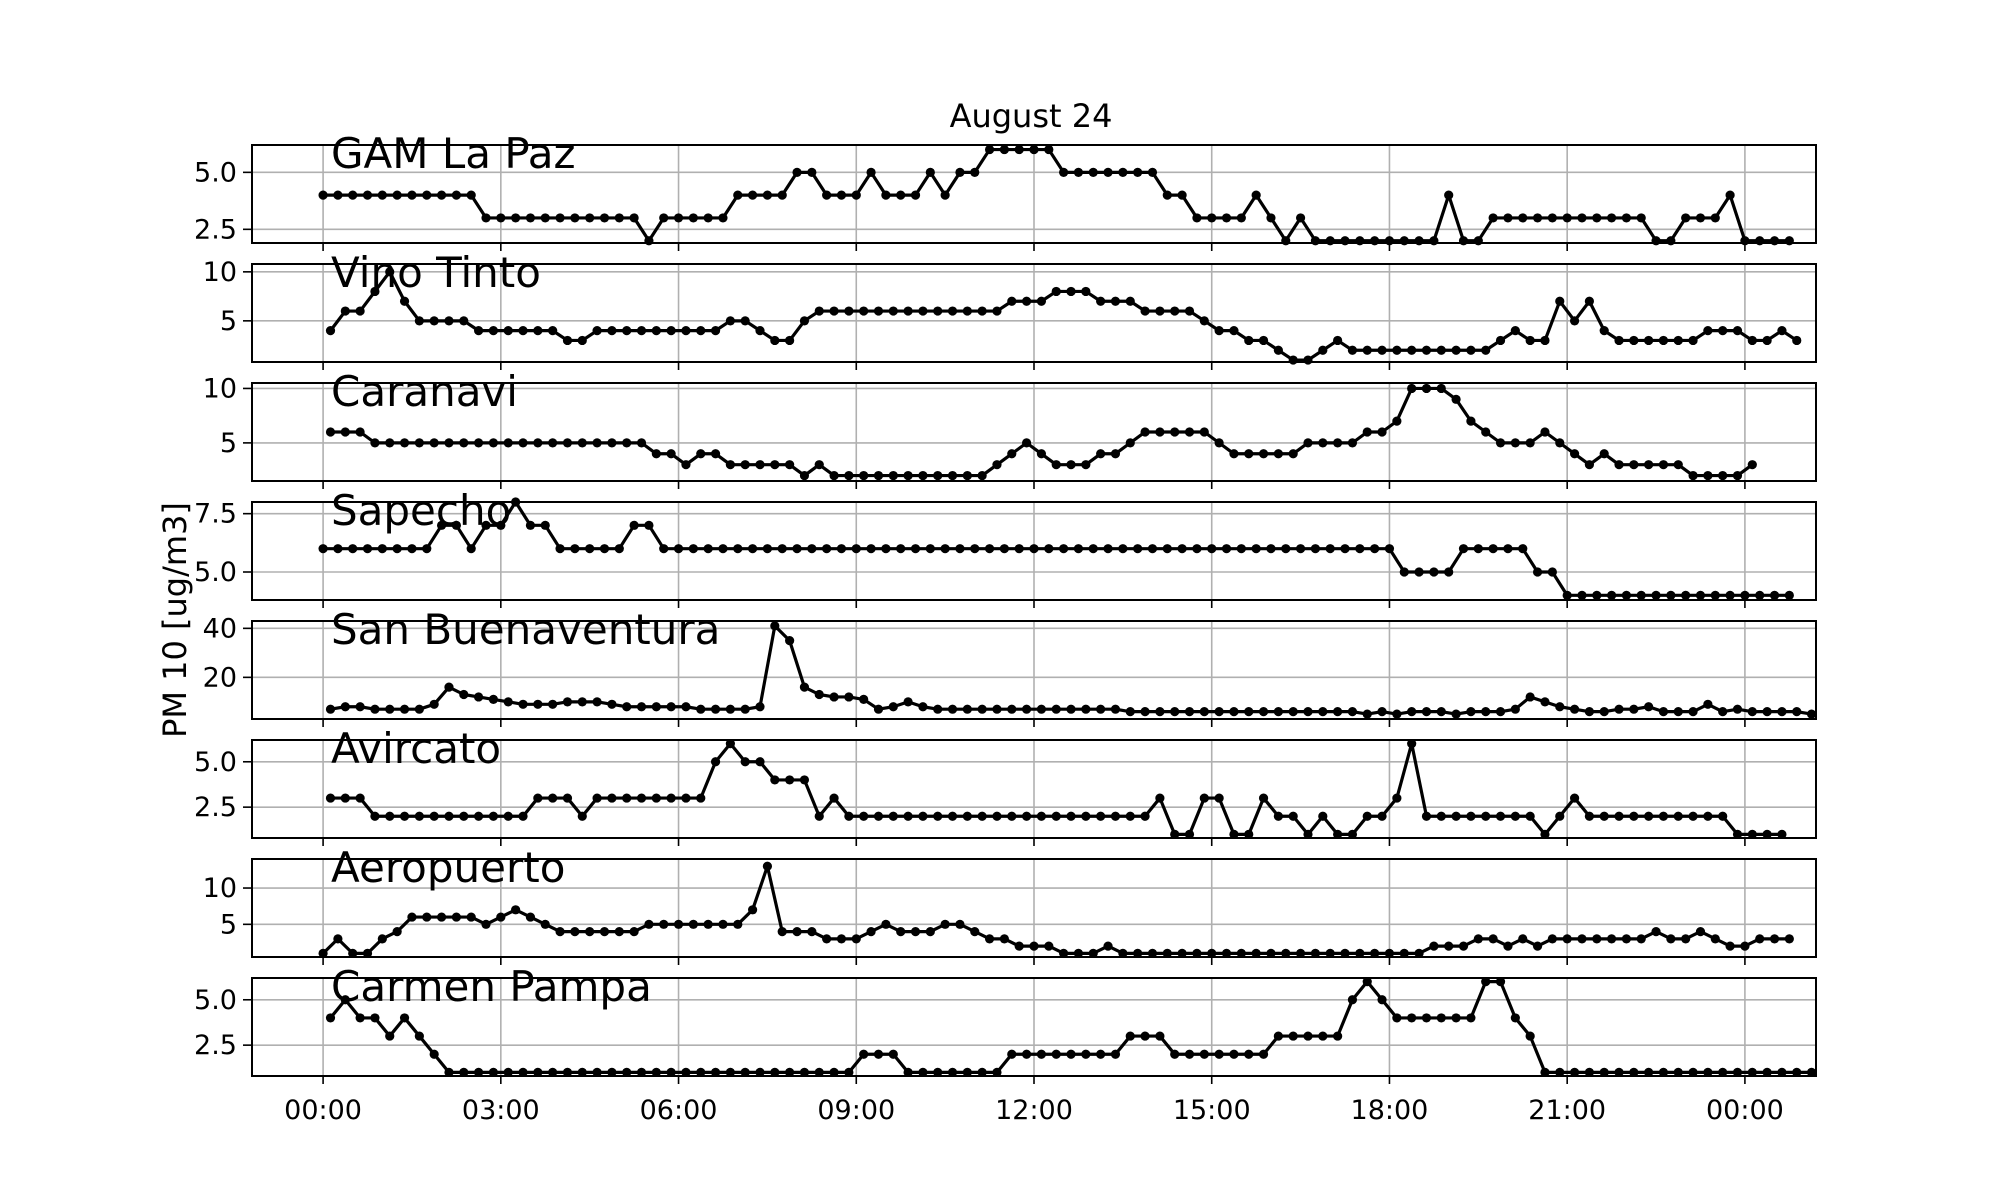 This screenshot has height=1200, width=2000. I want to click on y-tick-label: 5.0, so click(215, 1000).